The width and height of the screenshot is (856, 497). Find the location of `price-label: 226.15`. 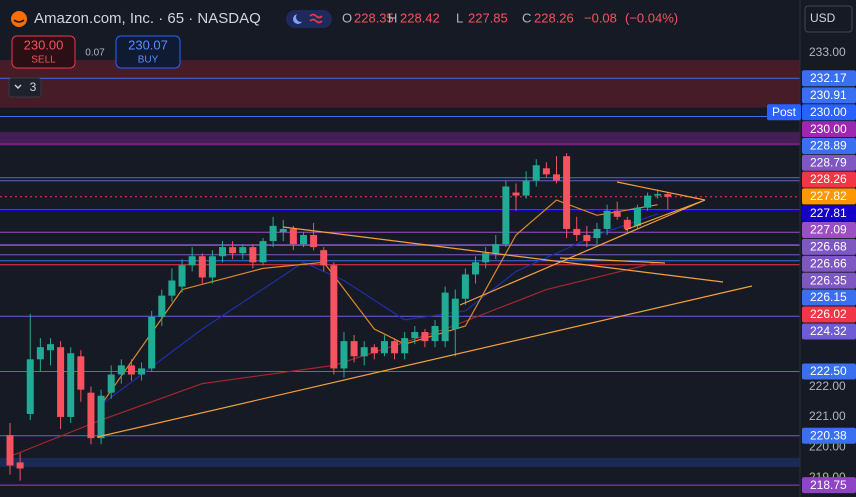

price-label: 226.15 is located at coordinates (828, 297).